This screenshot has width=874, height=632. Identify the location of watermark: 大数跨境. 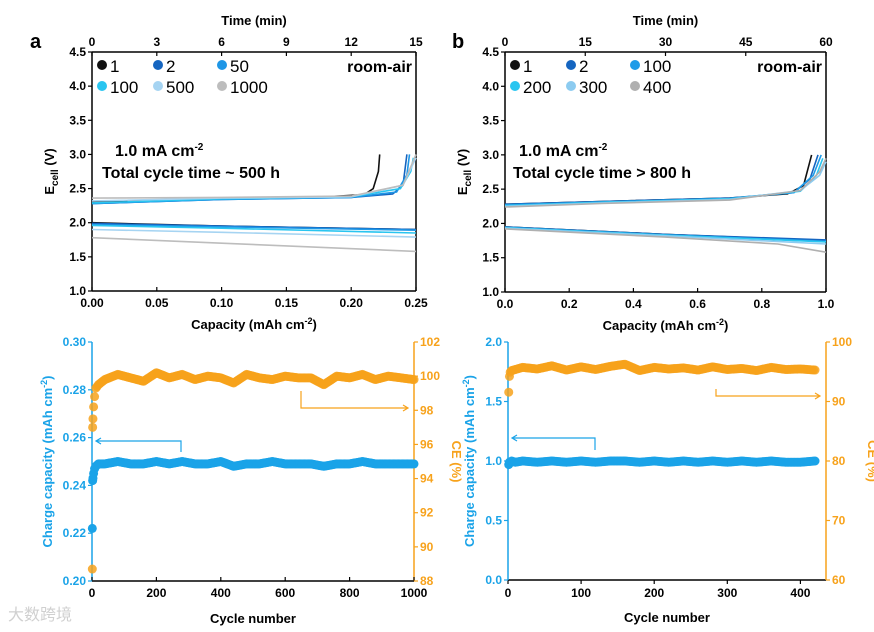
(40, 614).